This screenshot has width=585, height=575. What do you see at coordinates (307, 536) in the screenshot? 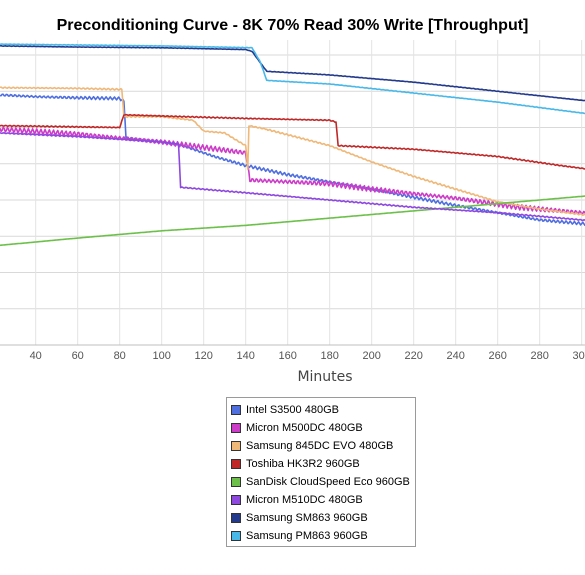
I see `legend-label: Samsung PM863 960GB` at bounding box center [307, 536].